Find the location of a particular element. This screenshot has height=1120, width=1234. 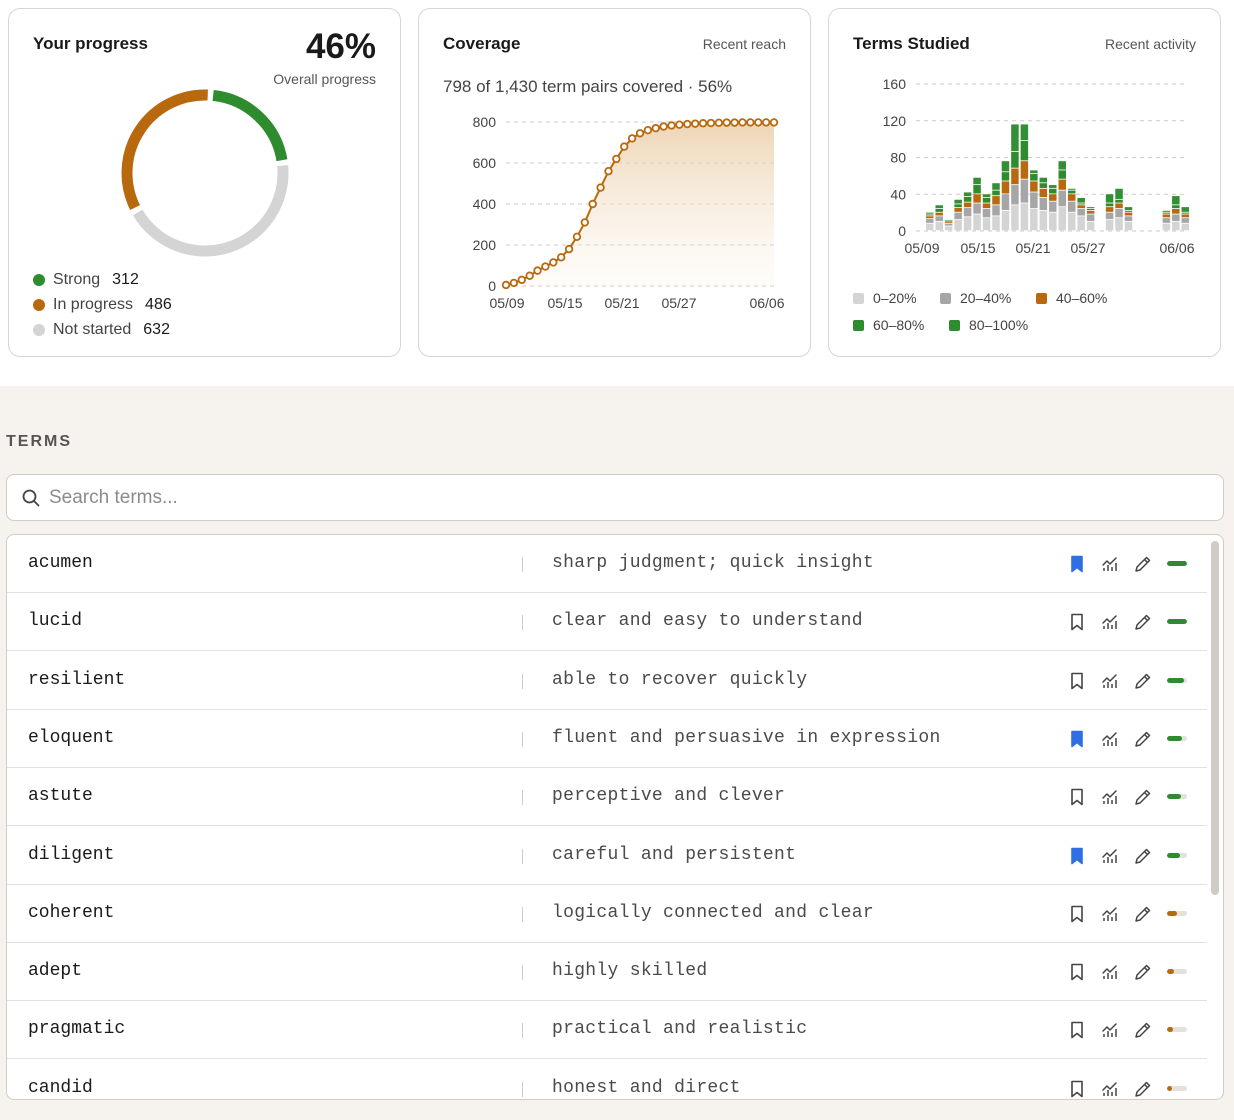

table-row: adept highly skilled is located at coordinates (607, 972).